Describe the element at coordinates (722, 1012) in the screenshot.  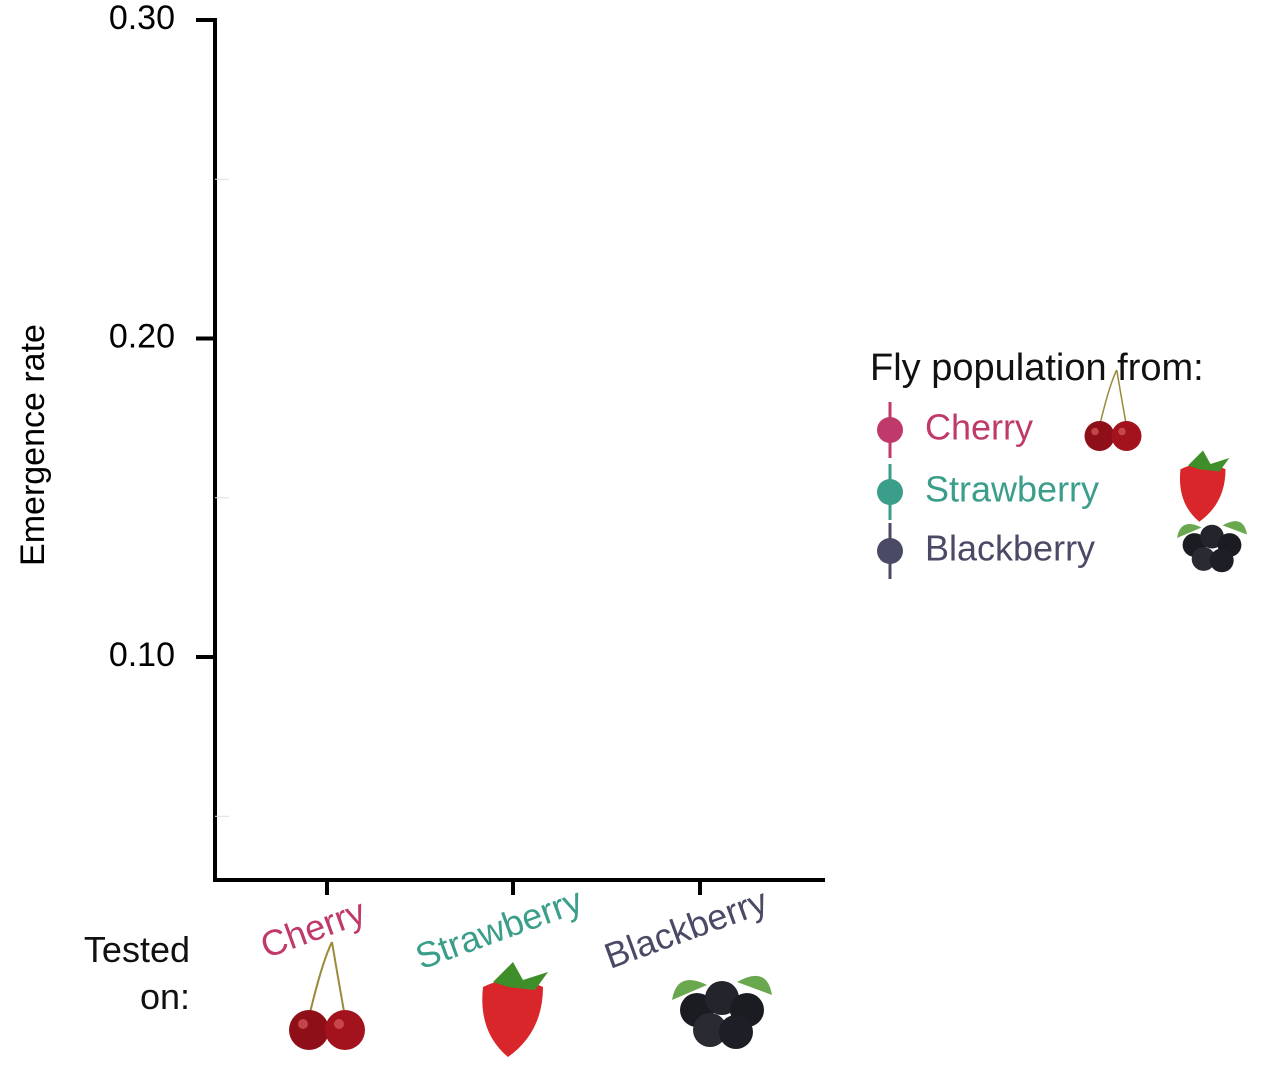
I see `blackberry-icon` at that location.